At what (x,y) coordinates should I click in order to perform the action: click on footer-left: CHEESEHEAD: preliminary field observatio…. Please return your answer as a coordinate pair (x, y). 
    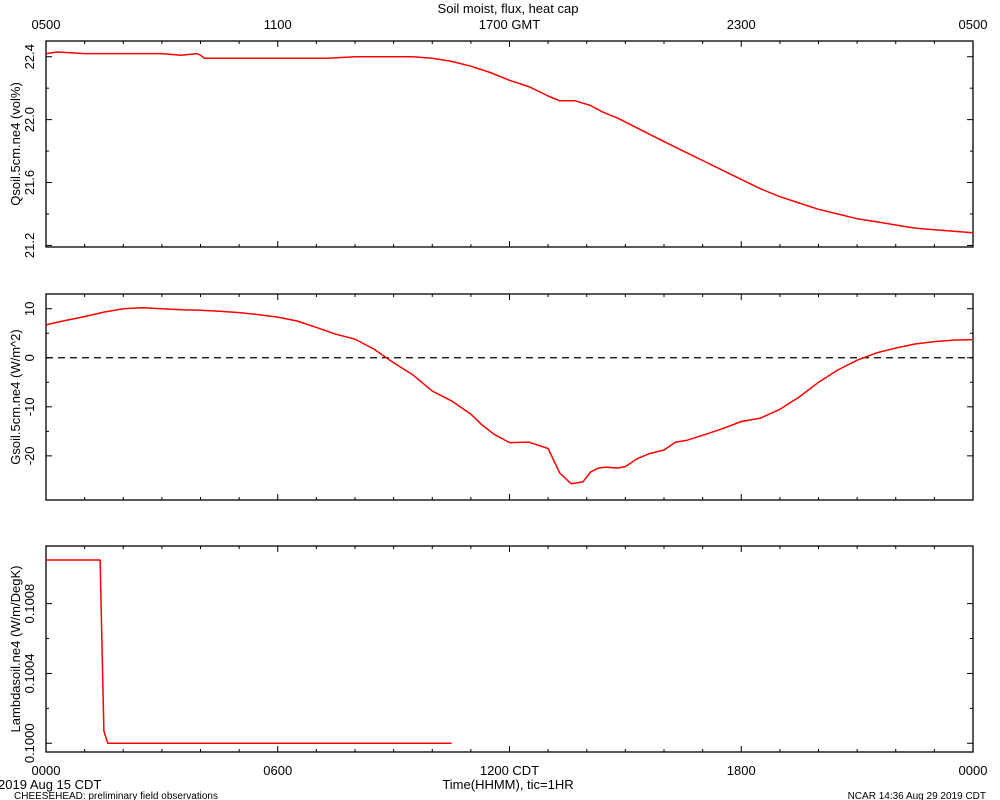
    Looking at the image, I should click on (116, 795).